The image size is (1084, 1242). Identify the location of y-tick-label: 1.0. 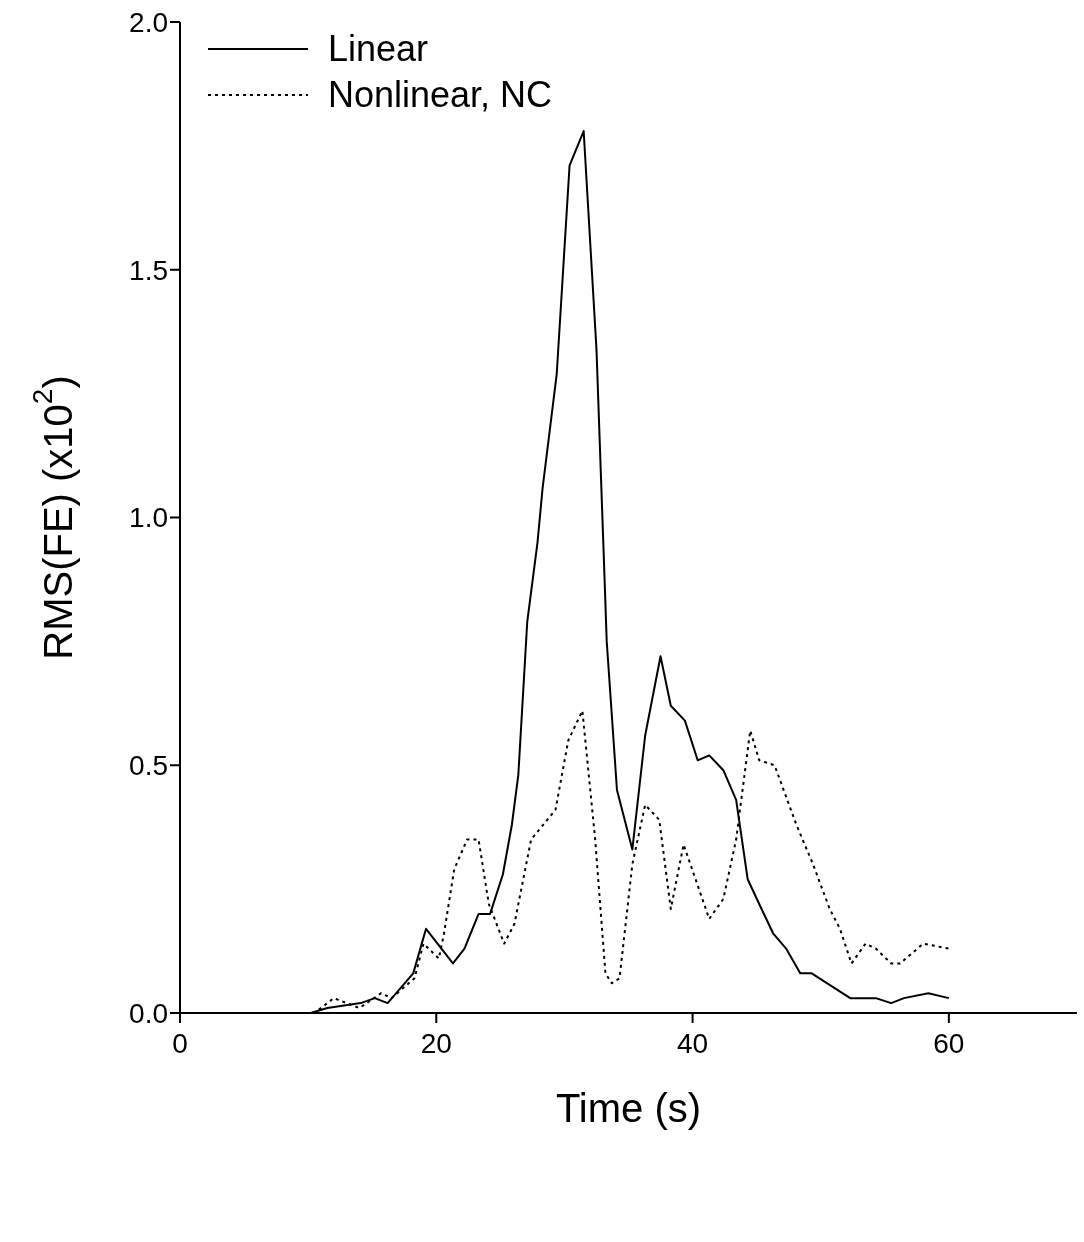
(148, 518).